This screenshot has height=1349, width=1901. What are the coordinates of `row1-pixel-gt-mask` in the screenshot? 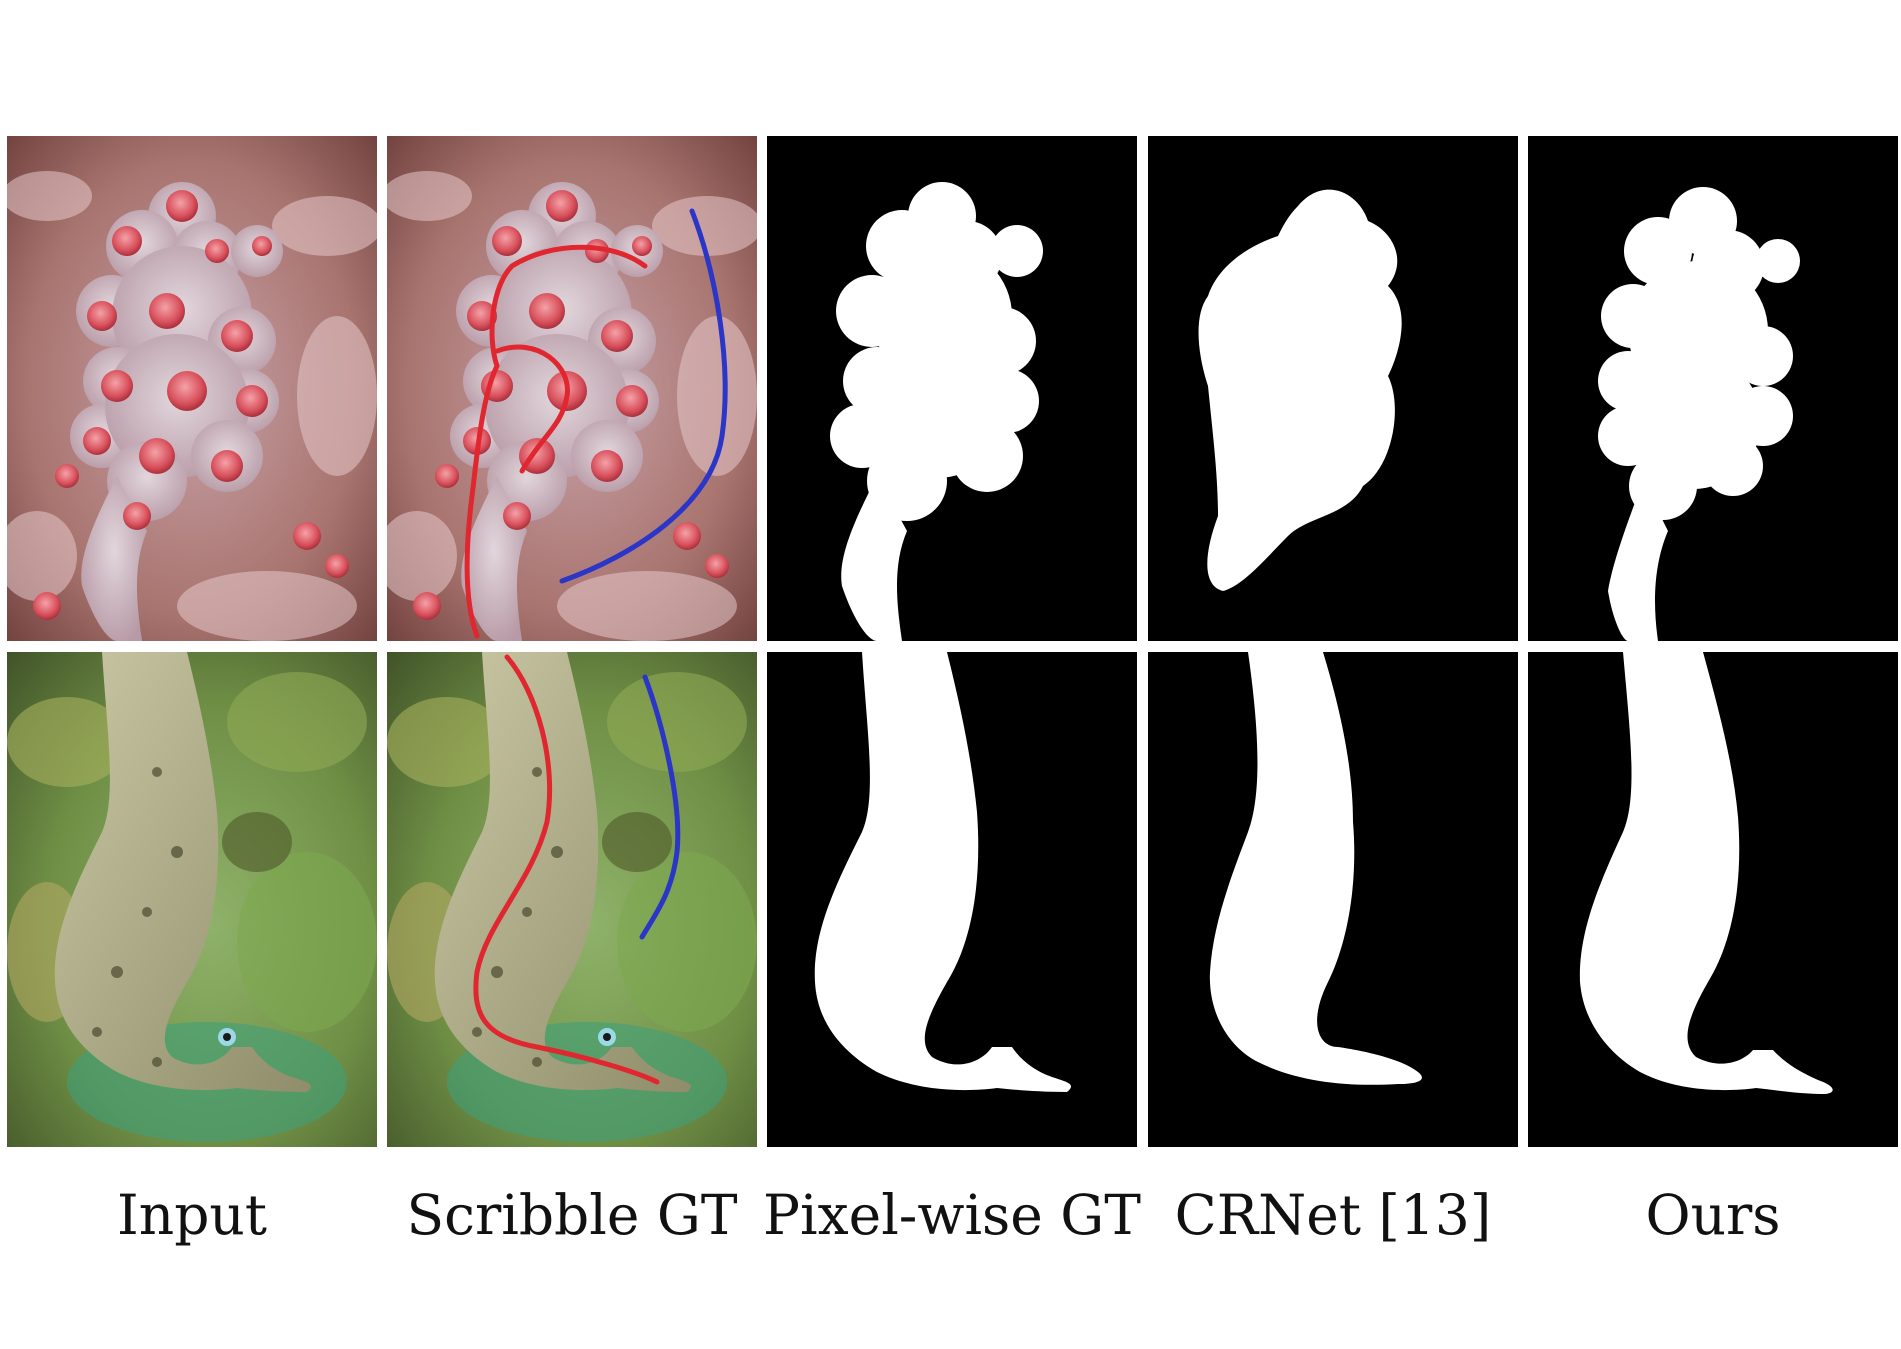 It's located at (952, 388).